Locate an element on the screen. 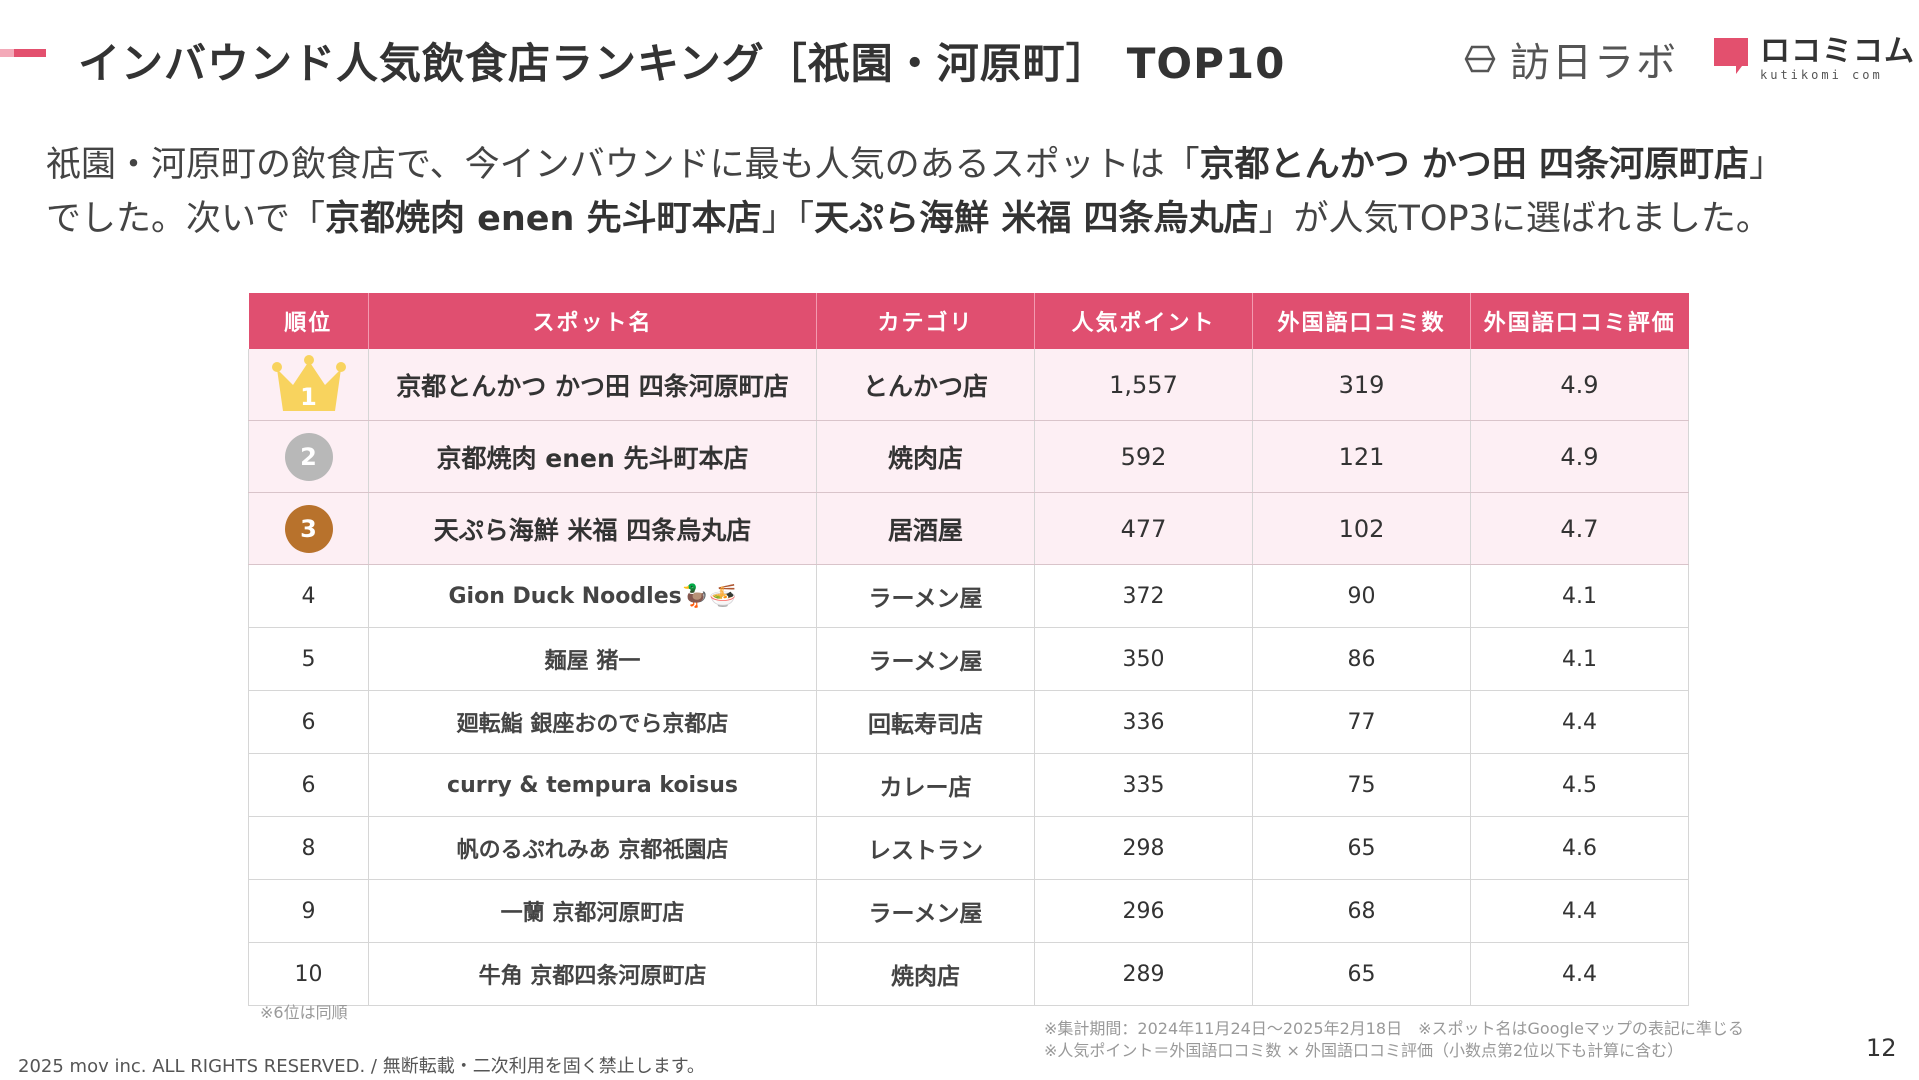  review-count-cell: 86 is located at coordinates (1361, 659).